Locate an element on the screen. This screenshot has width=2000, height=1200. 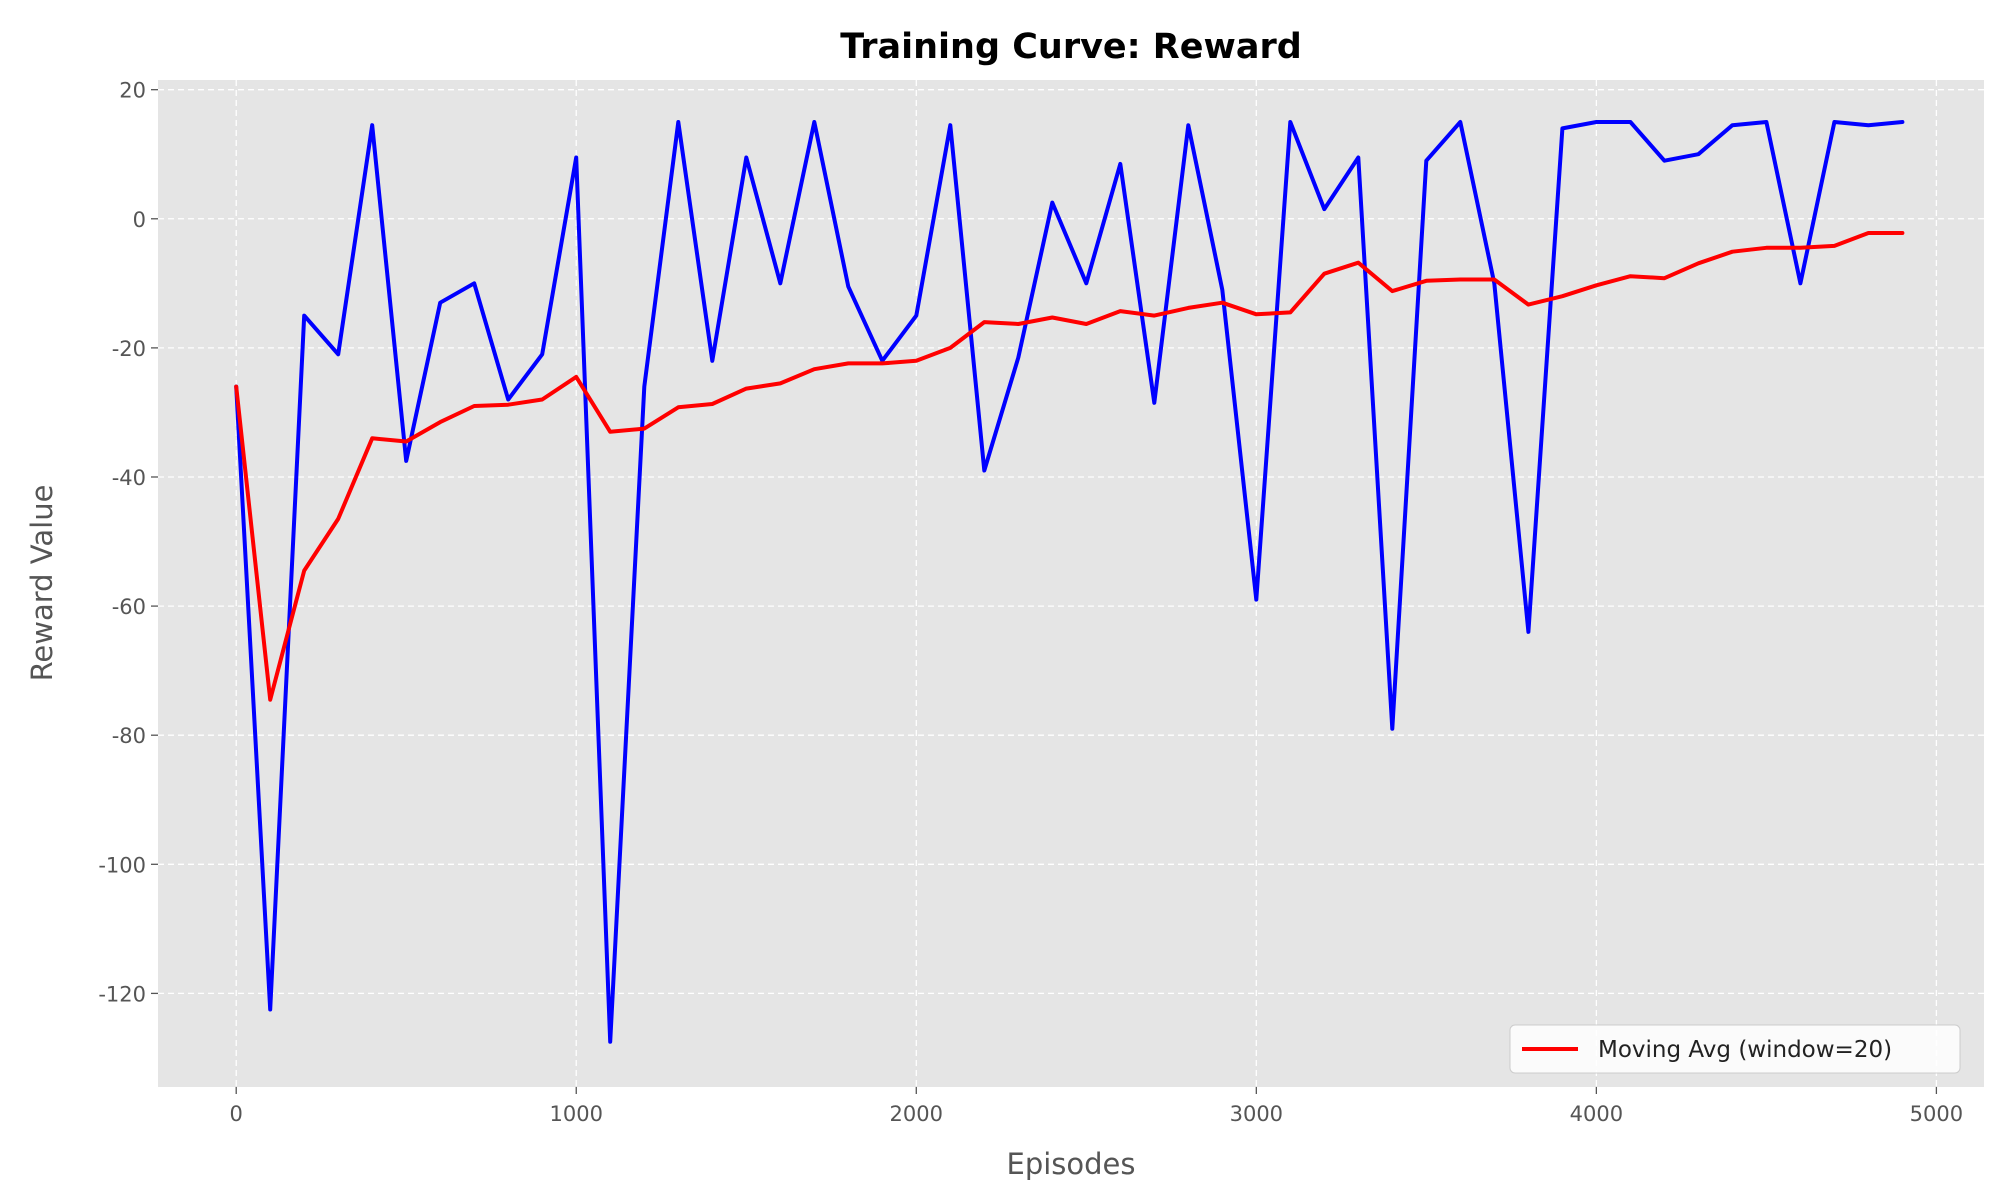
legend-label-moving-avg: Moving Avg (window=20) is located at coordinates (1745, 1050).